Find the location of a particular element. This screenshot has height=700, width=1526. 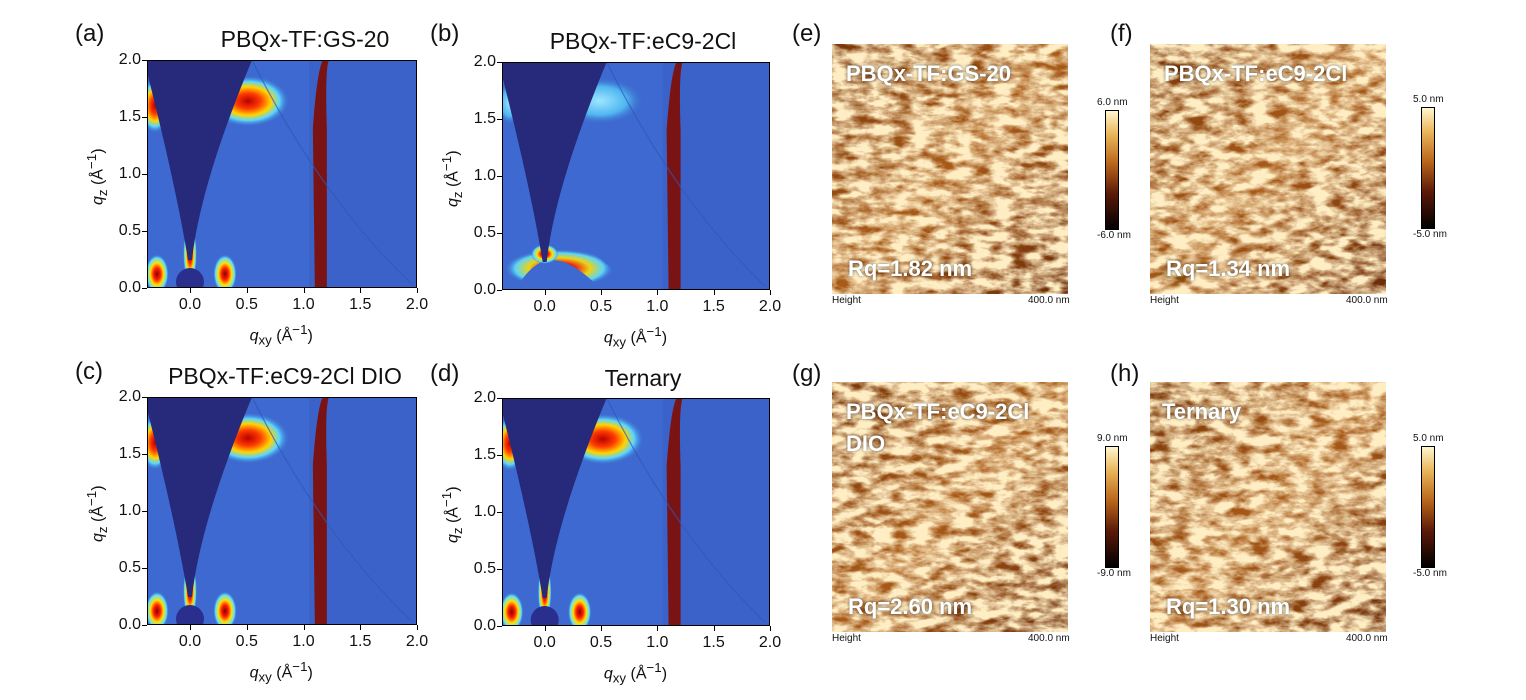

panel-letter: (d) is located at coordinates (445, 373).